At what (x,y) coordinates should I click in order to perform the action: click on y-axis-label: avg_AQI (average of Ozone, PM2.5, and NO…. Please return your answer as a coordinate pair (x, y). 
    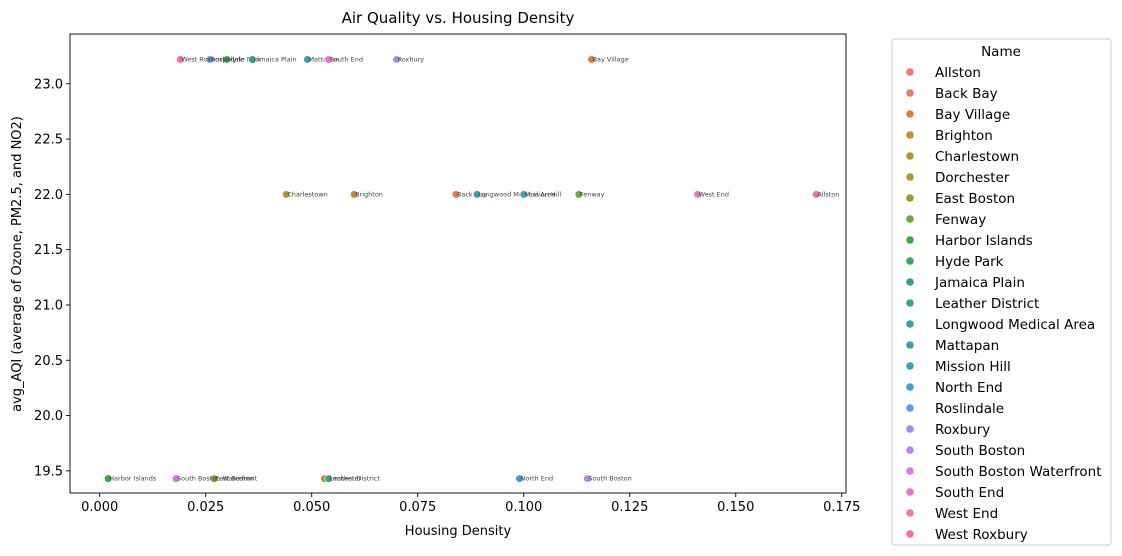
    Looking at the image, I should click on (17, 264).